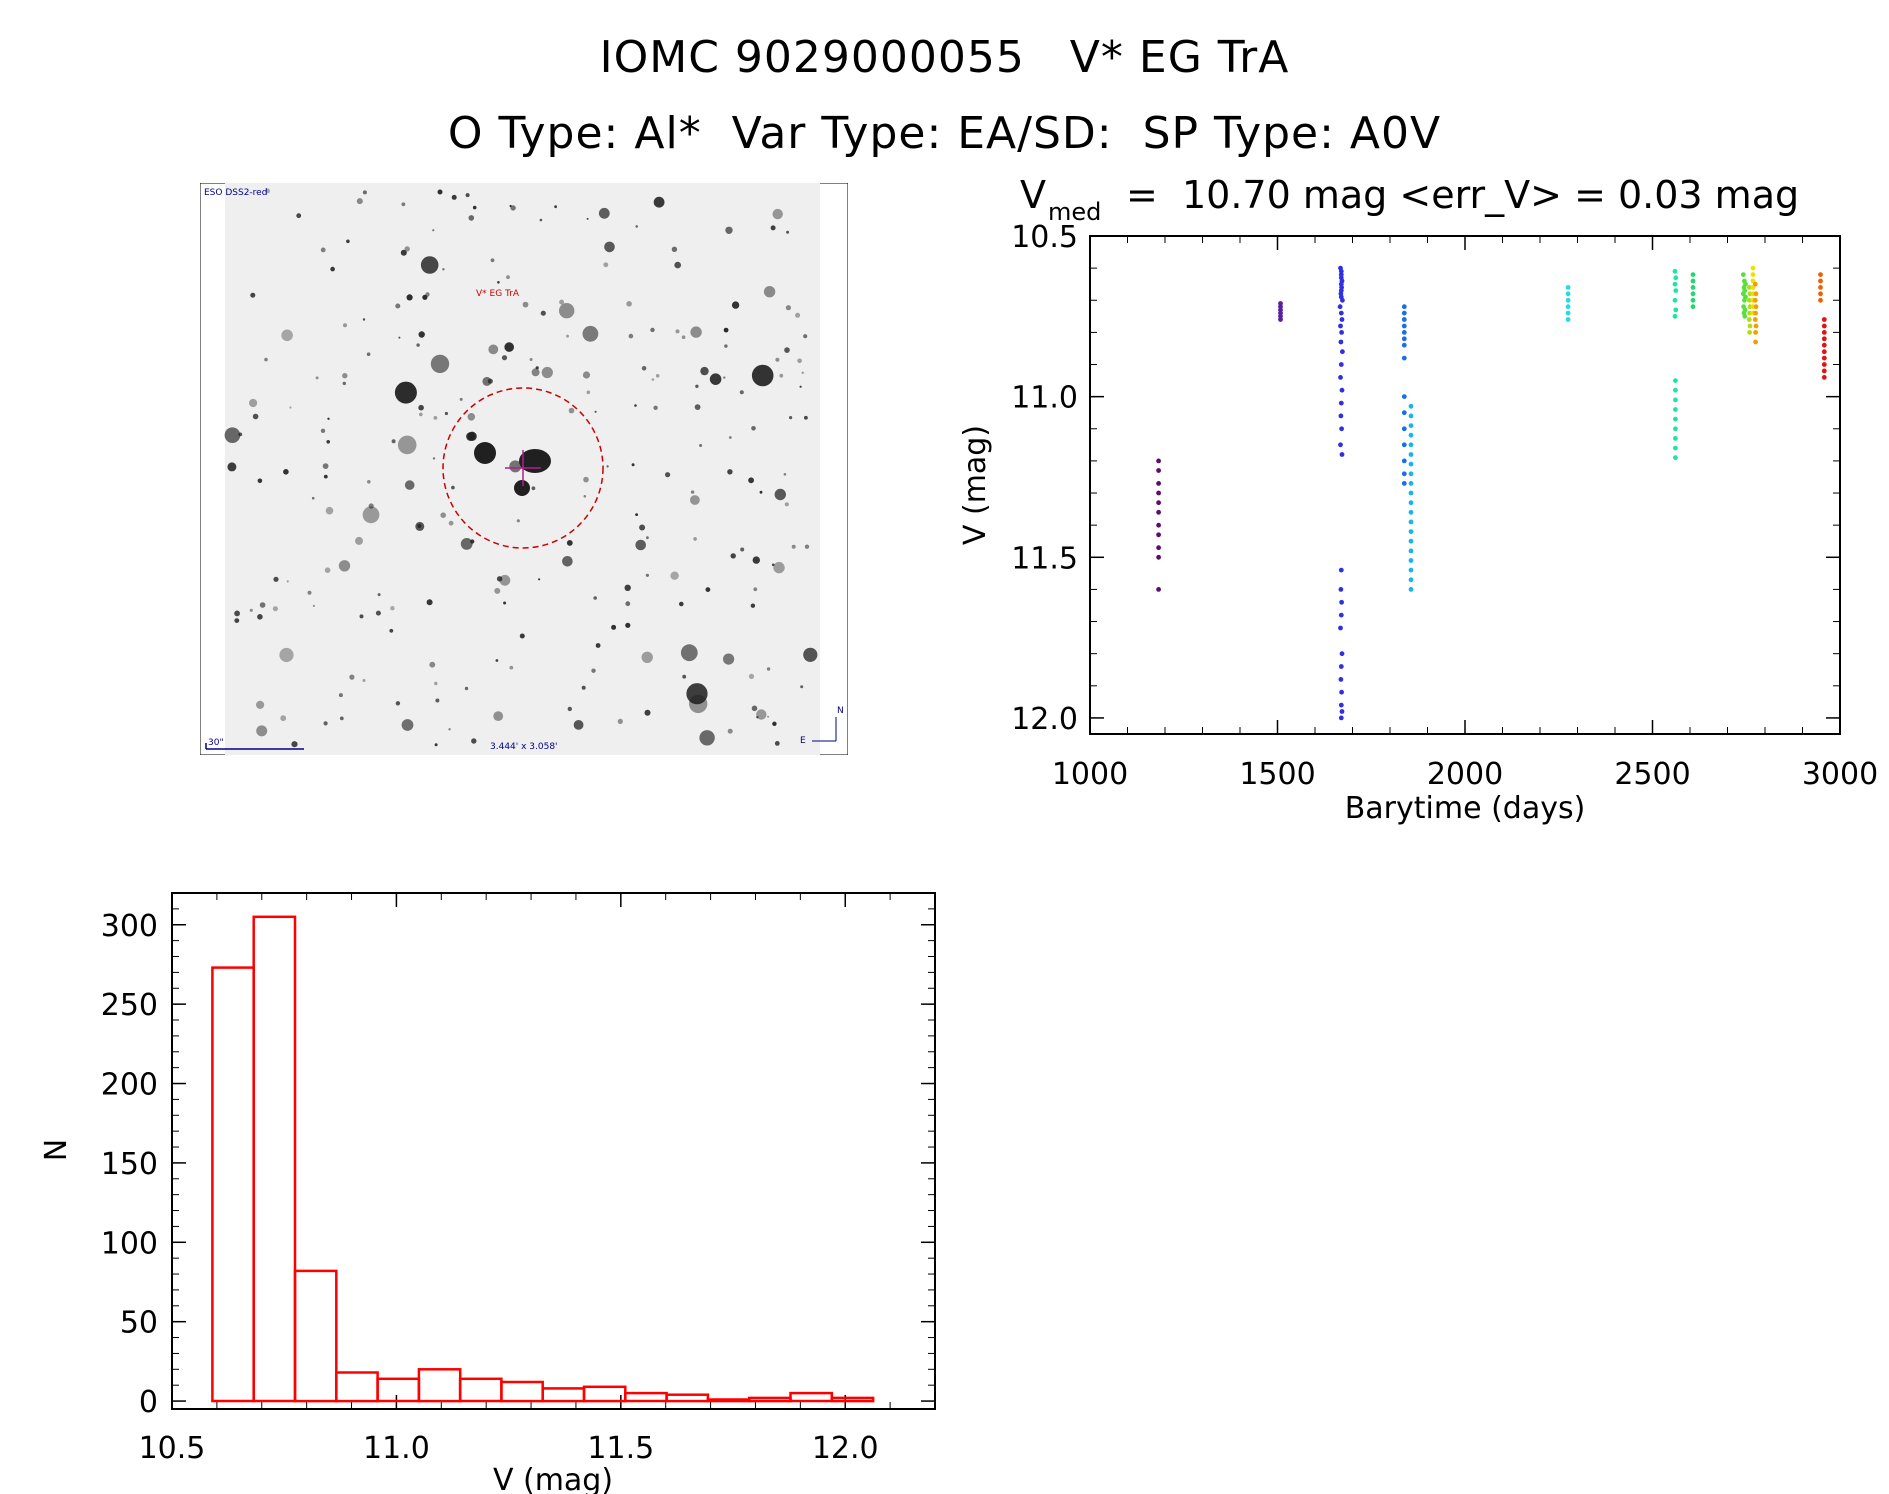 The image size is (1889, 1494). What do you see at coordinates (1033, 195) in the screenshot?
I see `light-curve-title-main: V` at bounding box center [1033, 195].